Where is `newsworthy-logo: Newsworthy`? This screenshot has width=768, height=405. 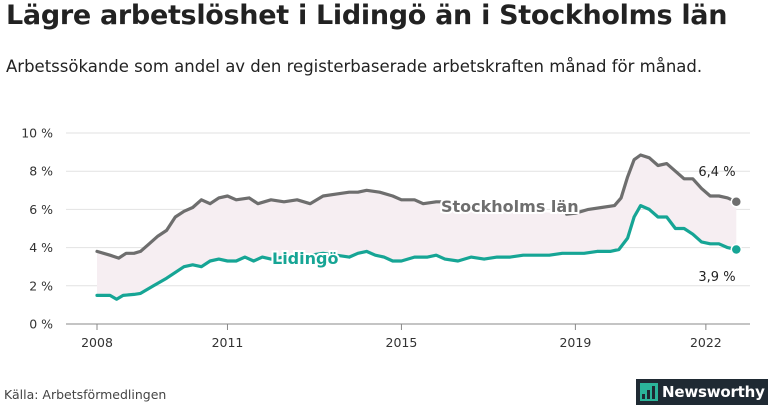
newsworthy-logo: Newsworthy is located at coordinates (702, 392).